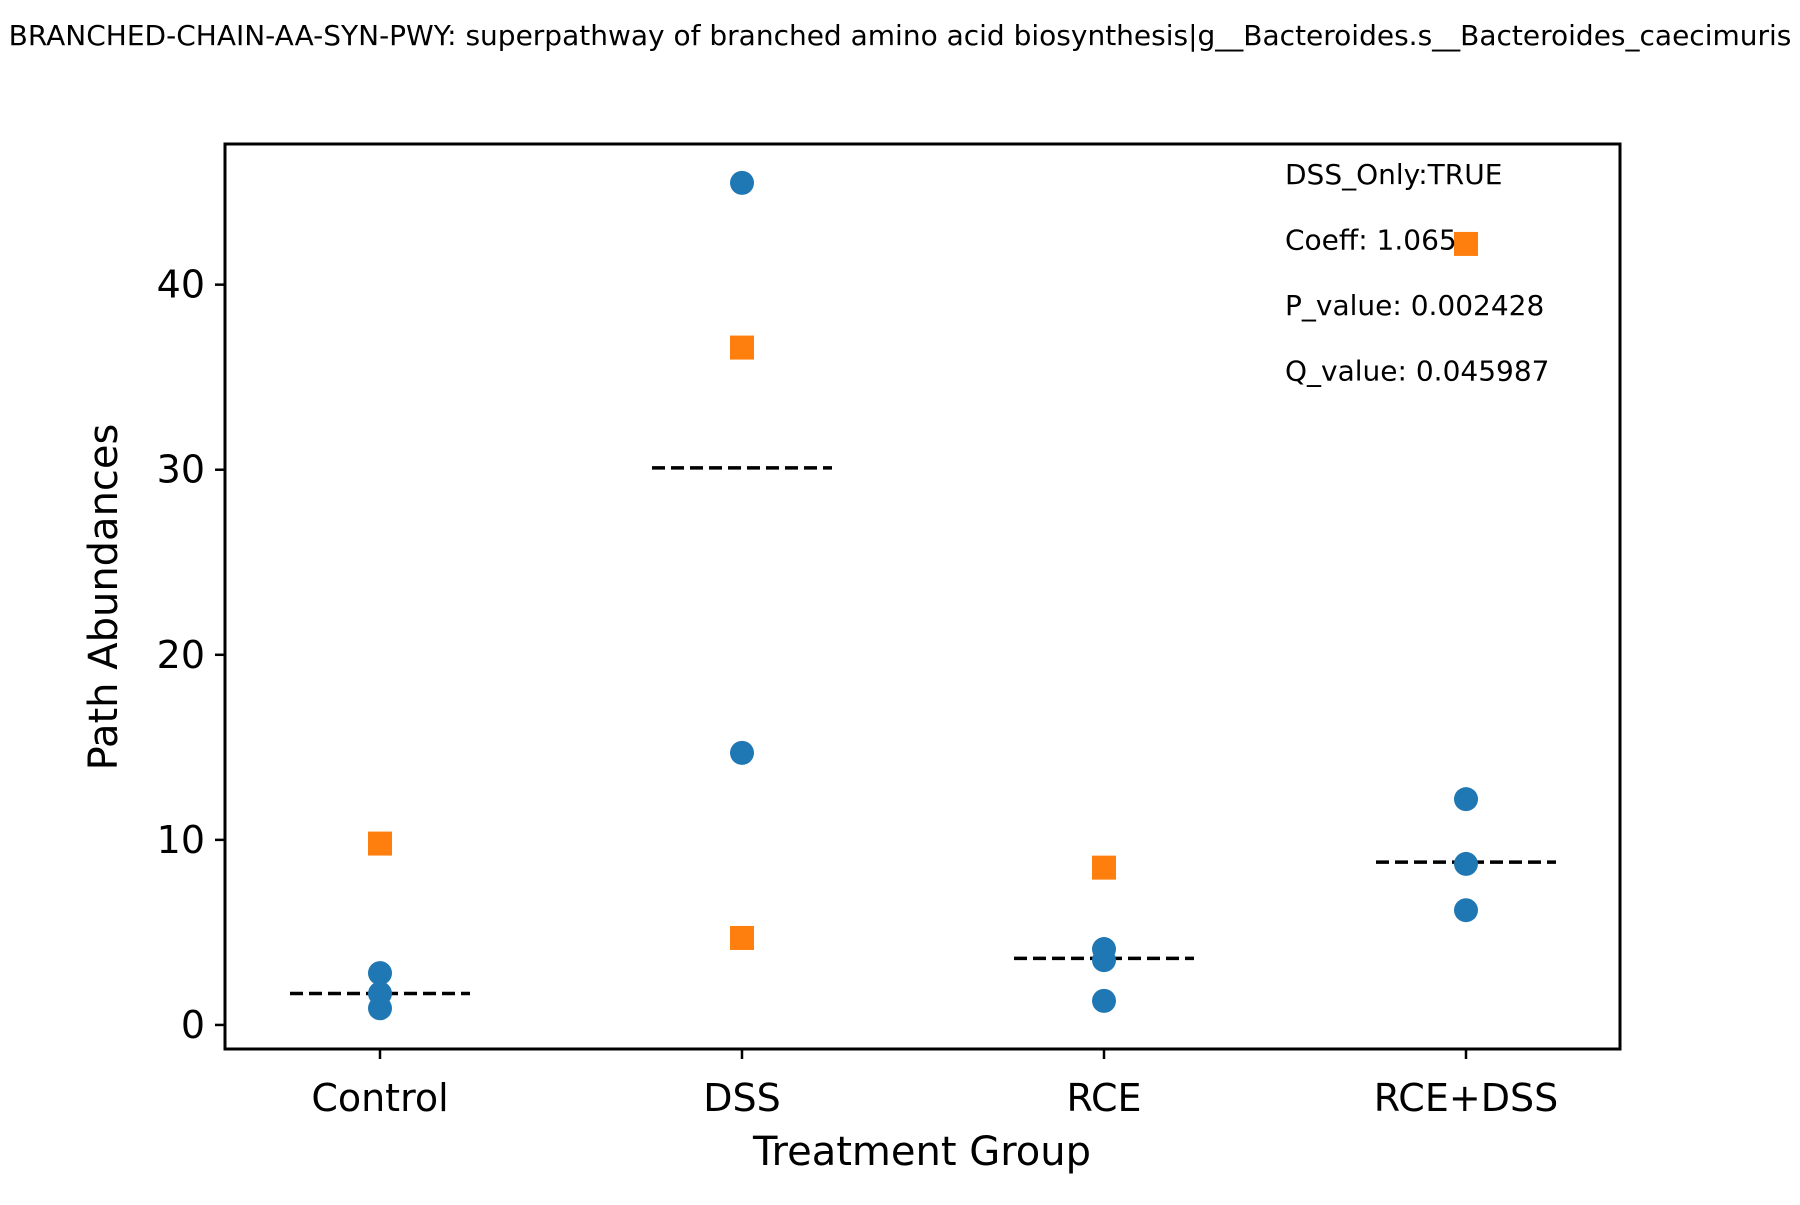 This screenshot has height=1205, width=1800. I want to click on y-axis-label: Path Abundances, so click(104, 597).